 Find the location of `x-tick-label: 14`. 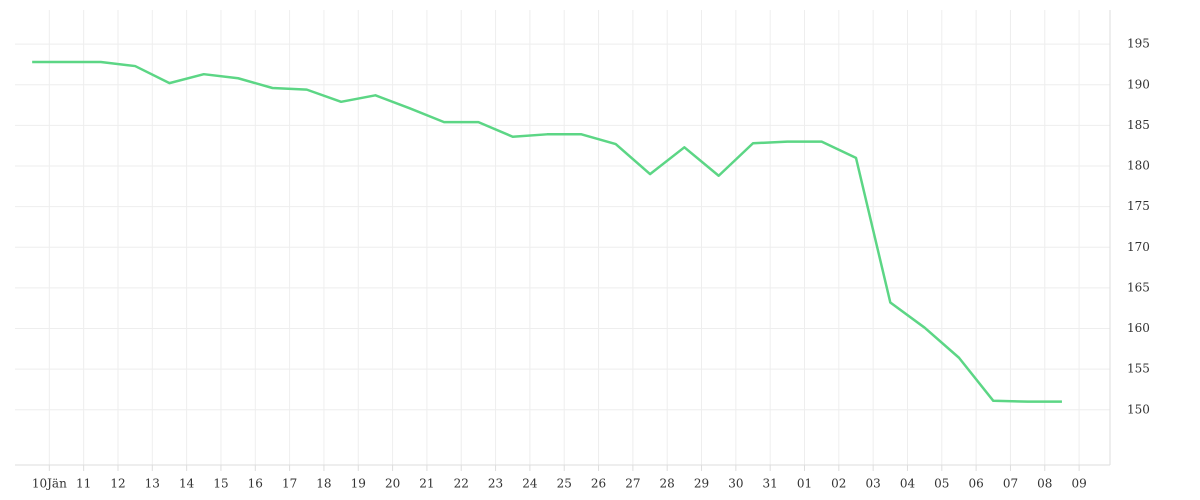

x-tick-label: 14 is located at coordinates (187, 484).